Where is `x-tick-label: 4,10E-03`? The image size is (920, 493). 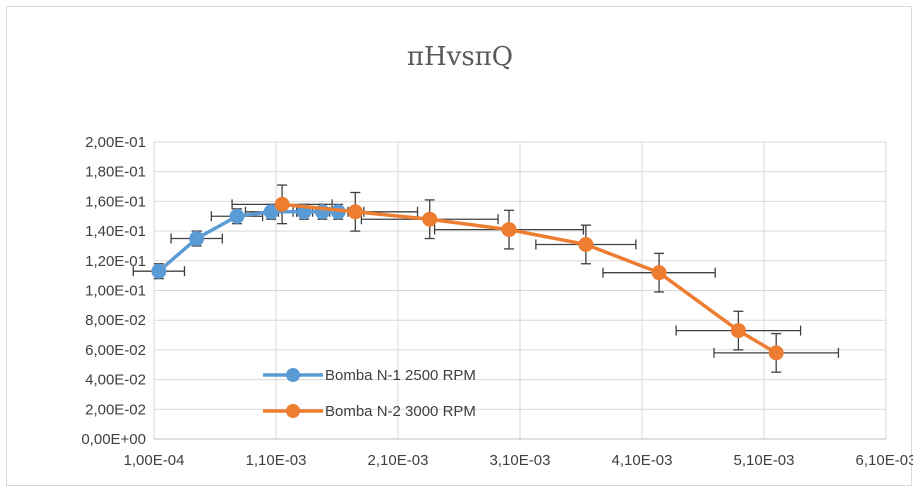 x-tick-label: 4,10E-03 is located at coordinates (642, 460).